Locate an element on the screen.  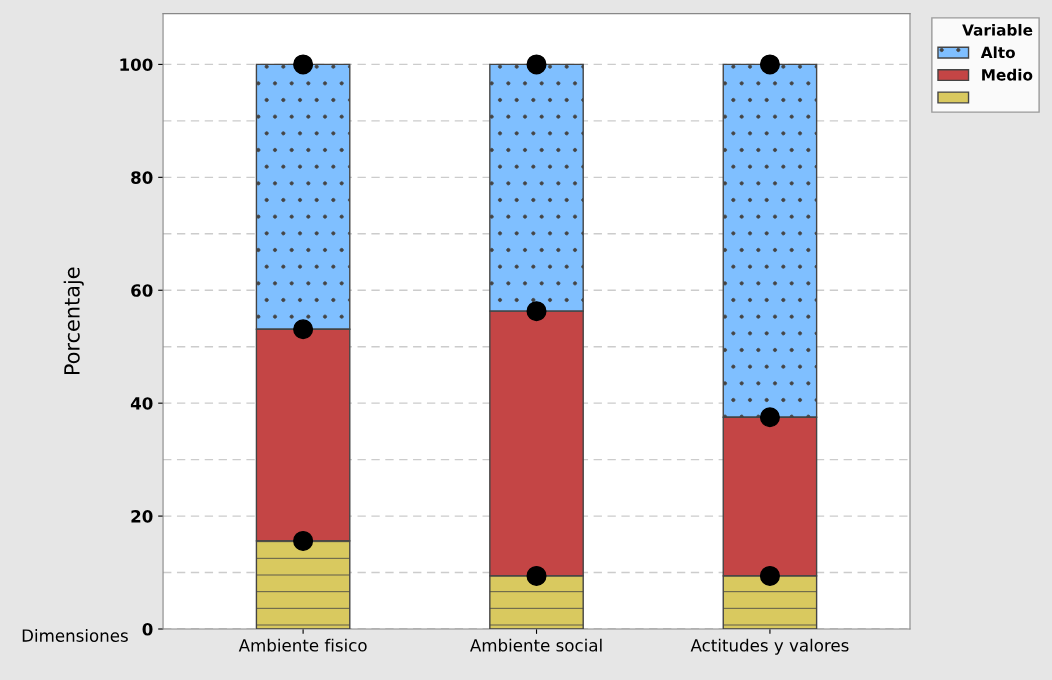
x-axis-title: Dimensiones is located at coordinates (75, 635).